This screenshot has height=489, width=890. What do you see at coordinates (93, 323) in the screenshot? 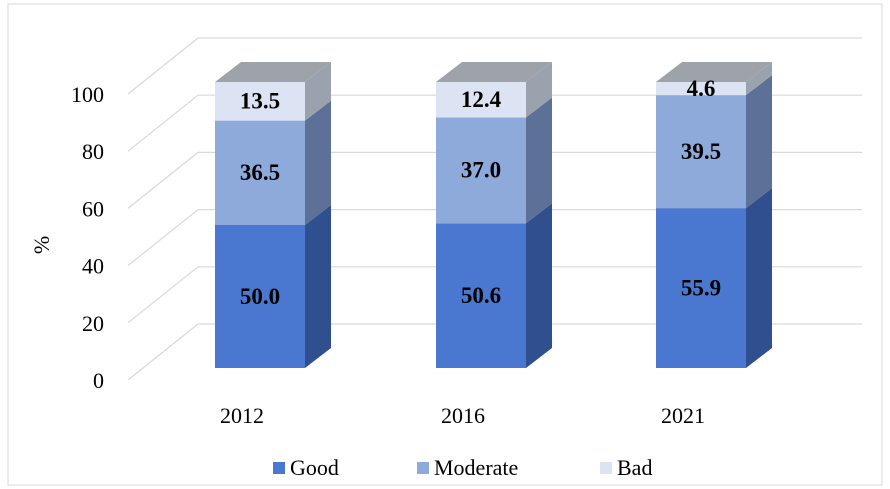
I see `y-tick-label: 20` at bounding box center [93, 323].